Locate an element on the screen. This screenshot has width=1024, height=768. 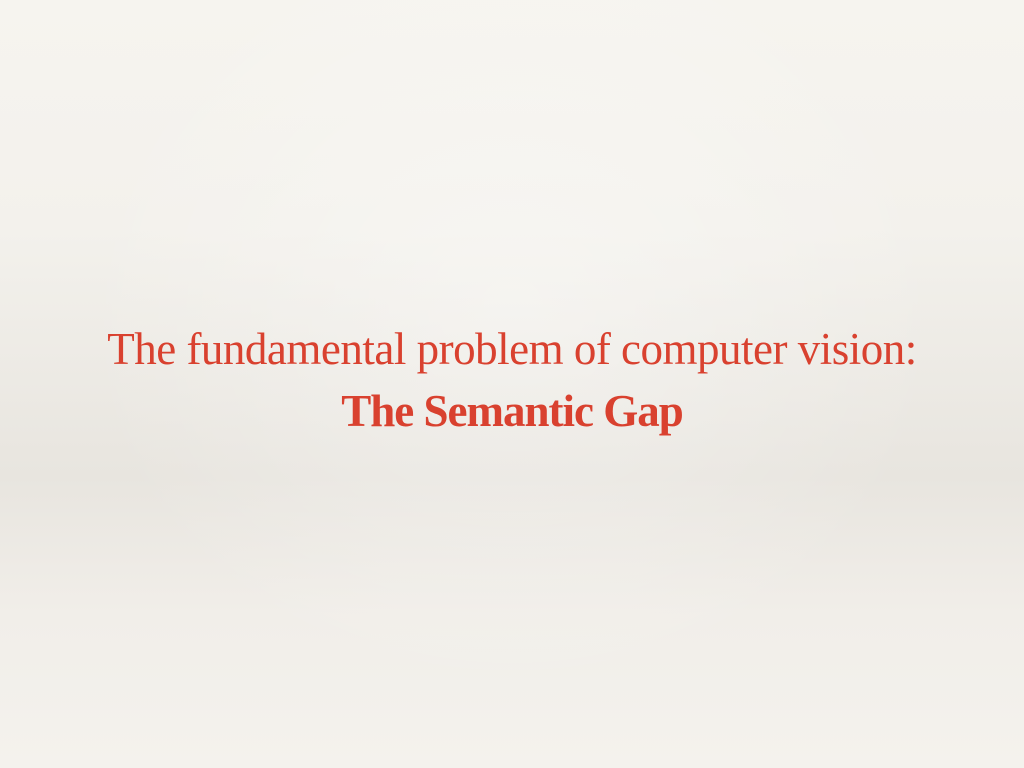
slide-title-line-2: The Semantic Gap is located at coordinates (512, 411).